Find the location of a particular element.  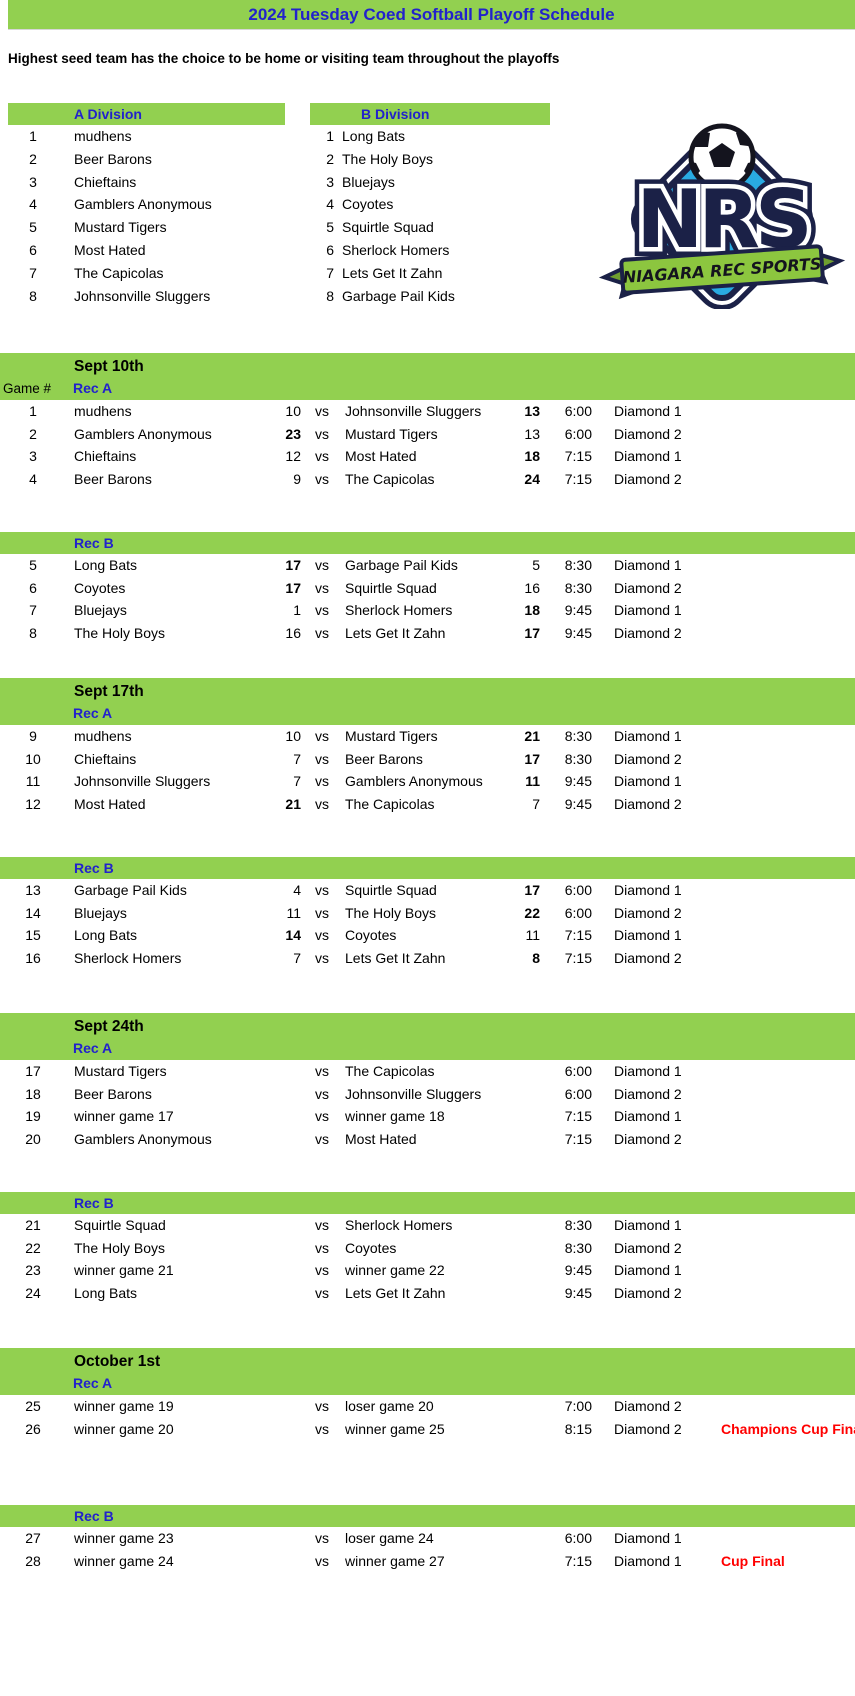

nrs-logo: NRS NRS NIAGARA REC SPORTS is located at coordinates (722, 214).